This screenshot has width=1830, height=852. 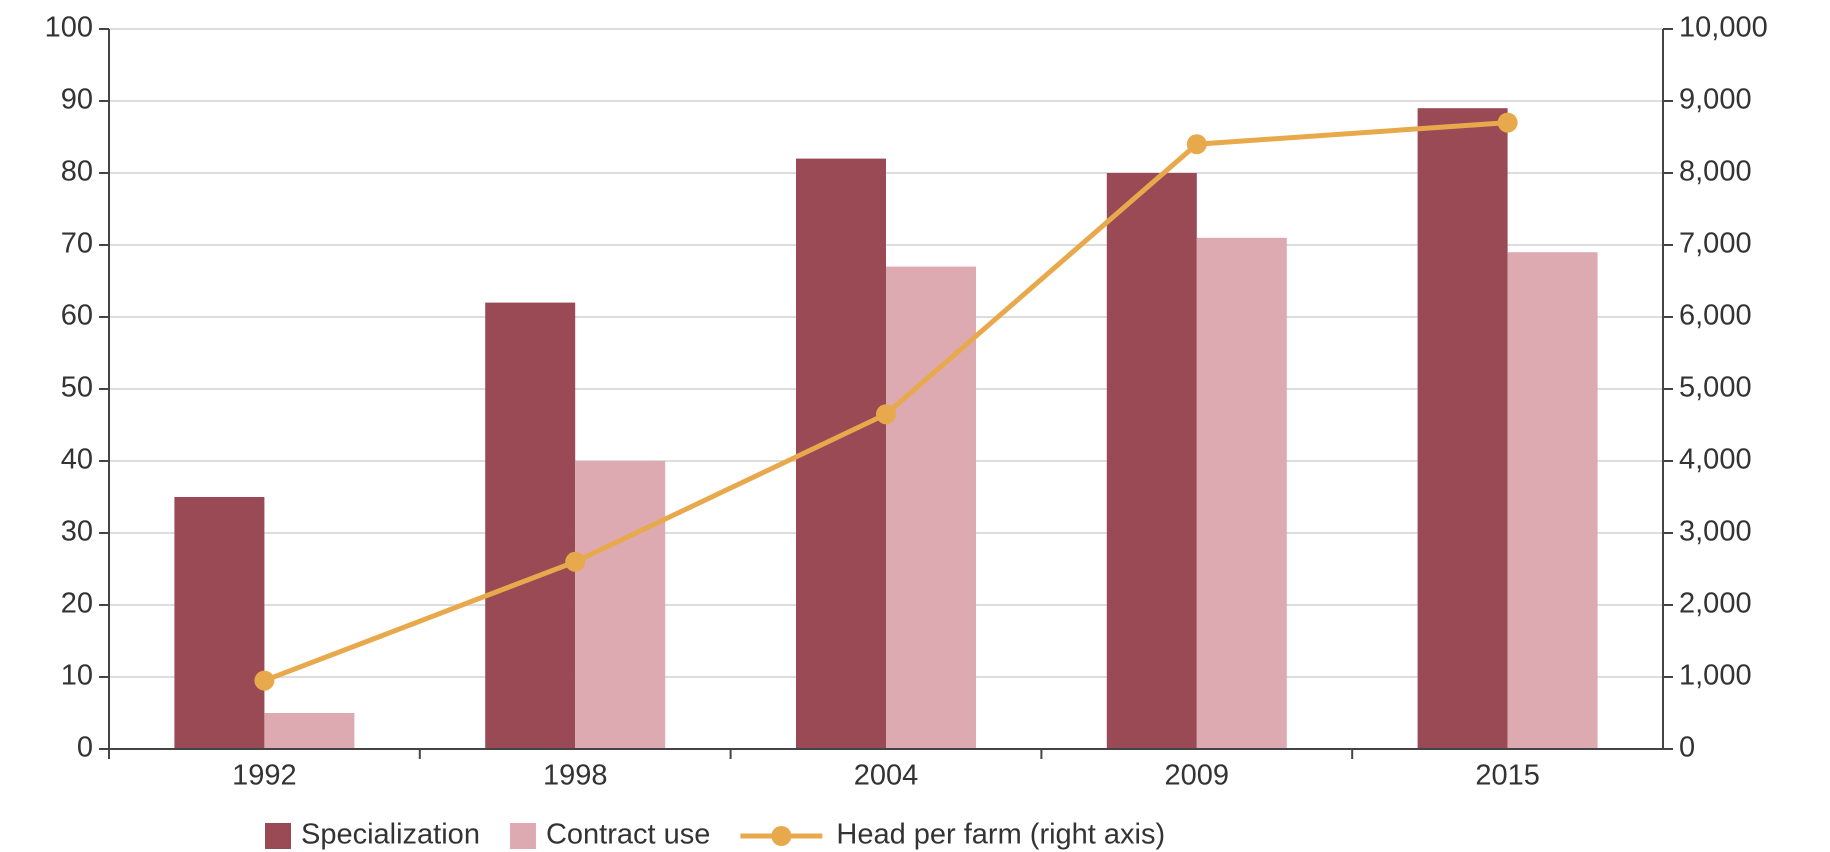 What do you see at coordinates (1715, 460) in the screenshot?
I see `y2-tick-label: 4,000` at bounding box center [1715, 460].